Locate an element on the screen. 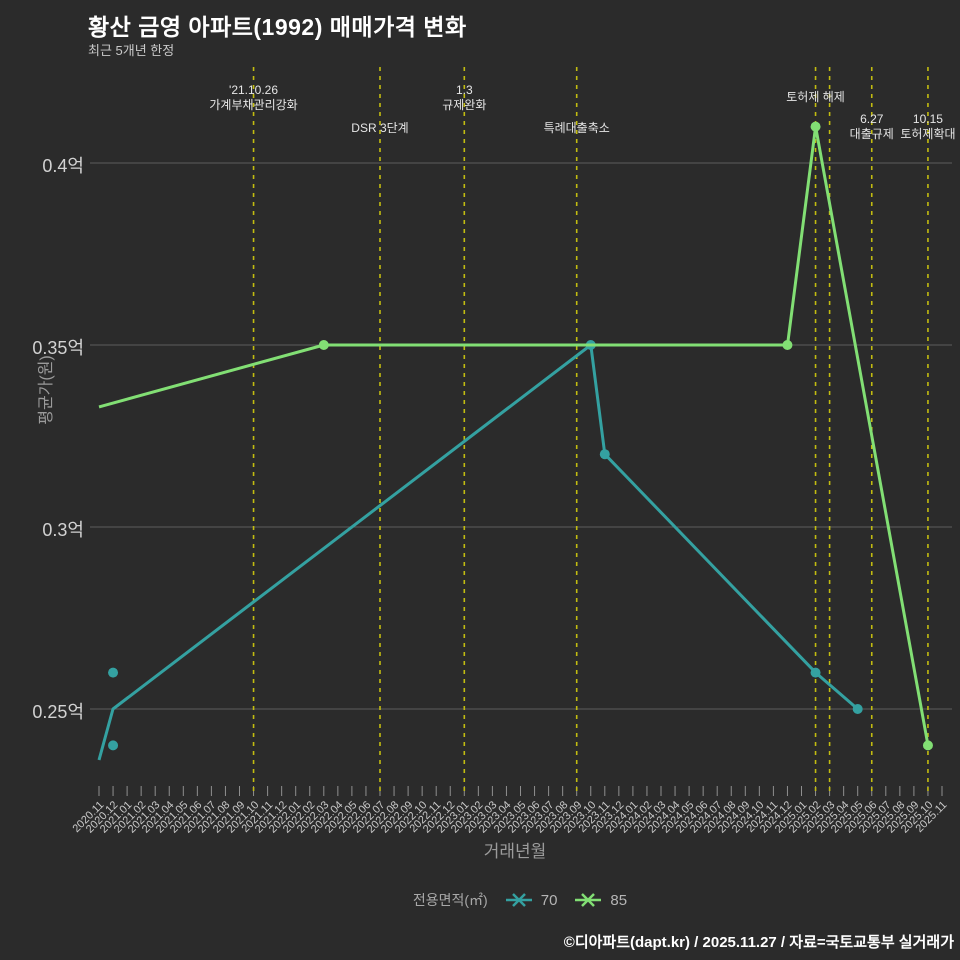  legend: 전용면적(㎡) 70 85 is located at coordinates (500, 900).